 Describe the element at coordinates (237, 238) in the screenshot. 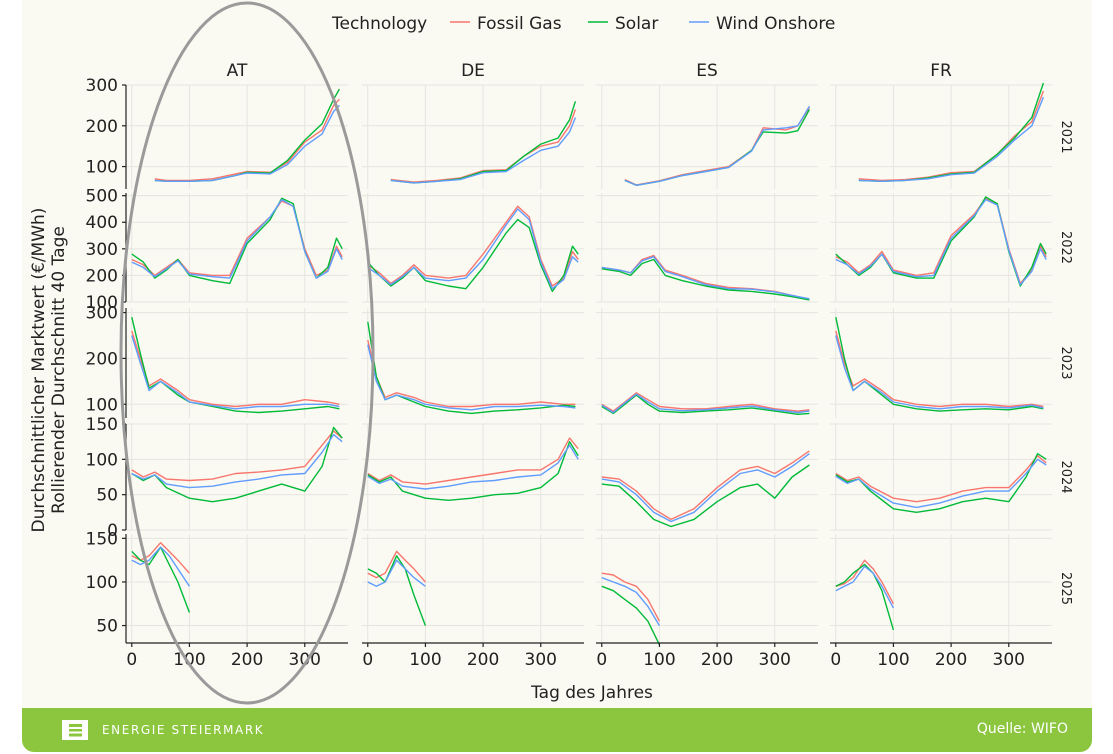

I see `series-line-wind-onshore-at-2022` at that location.